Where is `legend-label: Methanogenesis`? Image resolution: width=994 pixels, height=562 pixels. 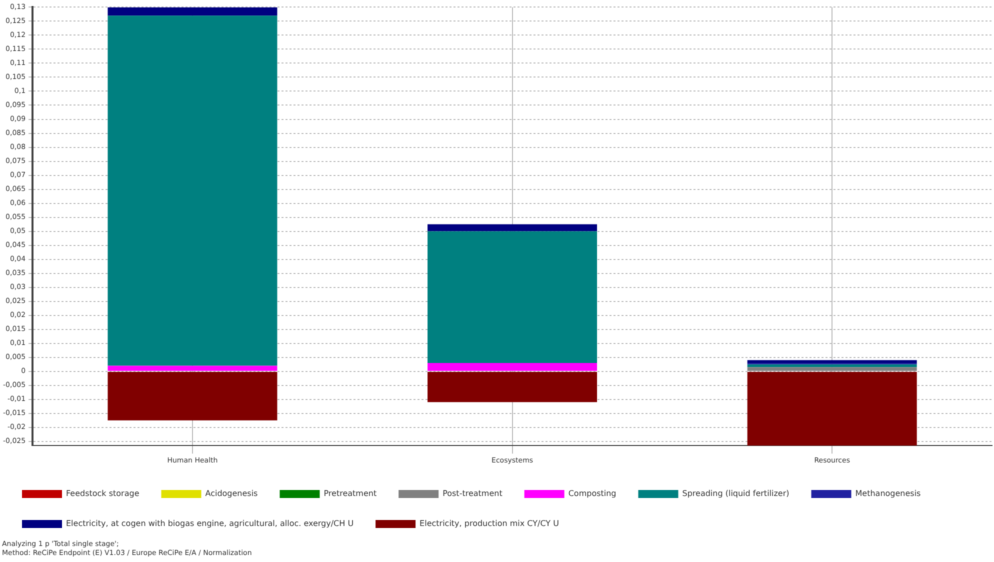 legend-label: Methanogenesis is located at coordinates (888, 493).